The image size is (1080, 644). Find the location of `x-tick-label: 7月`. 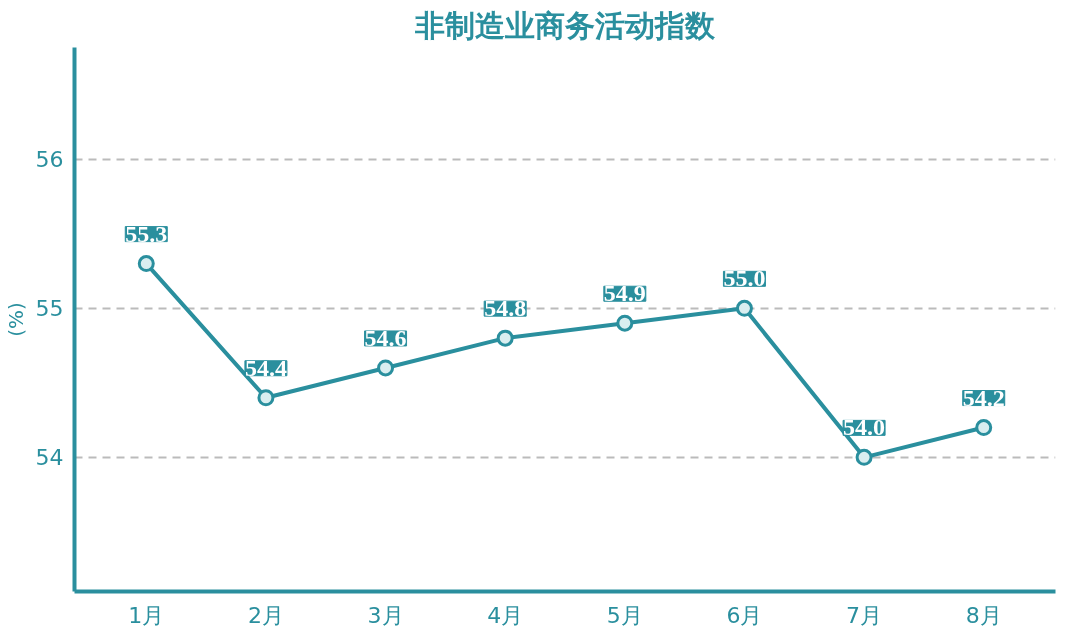

x-tick-label: 7月 is located at coordinates (864, 615).